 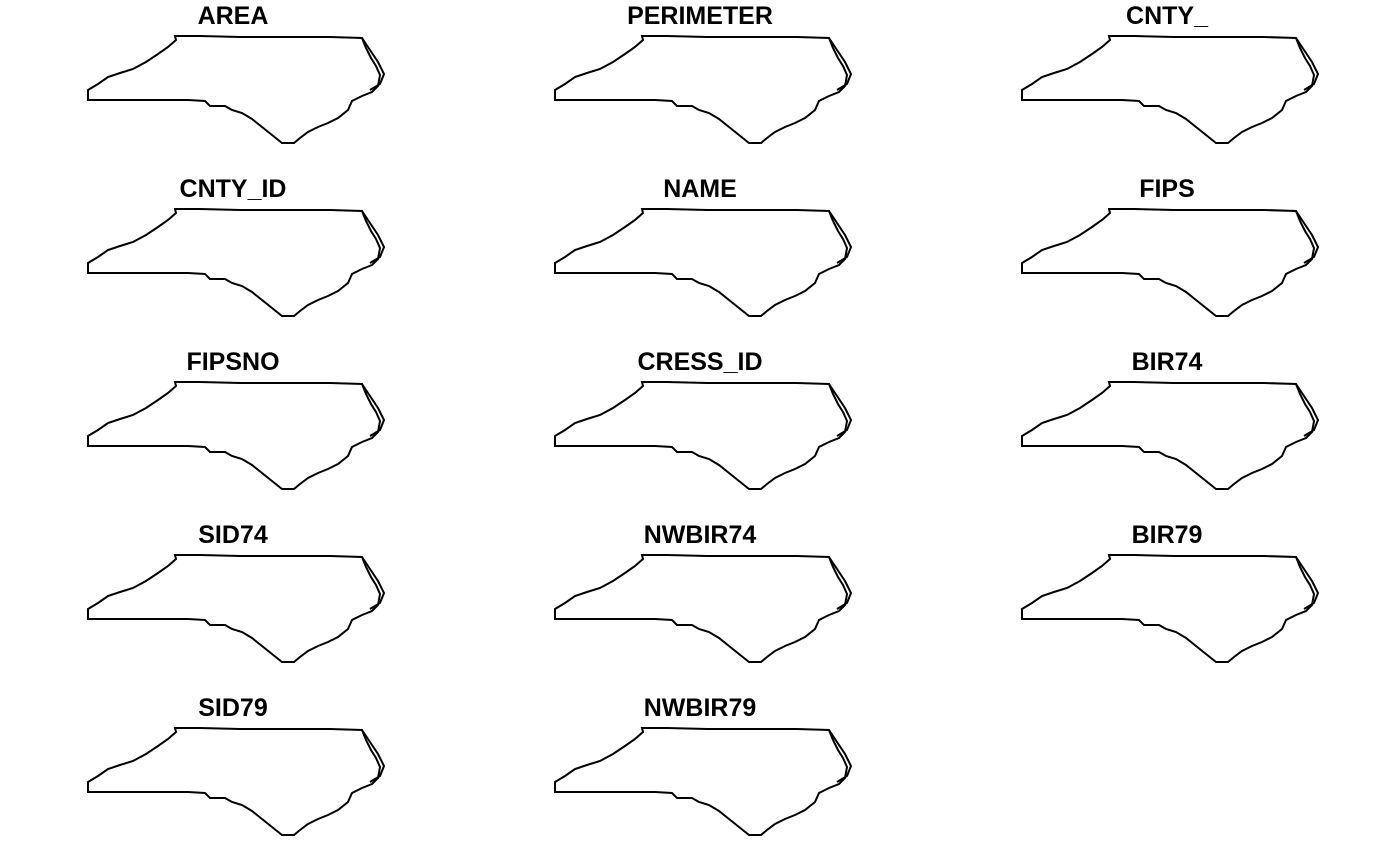 I want to click on map-panel-fips: FIPS, so click(x=1167, y=259).